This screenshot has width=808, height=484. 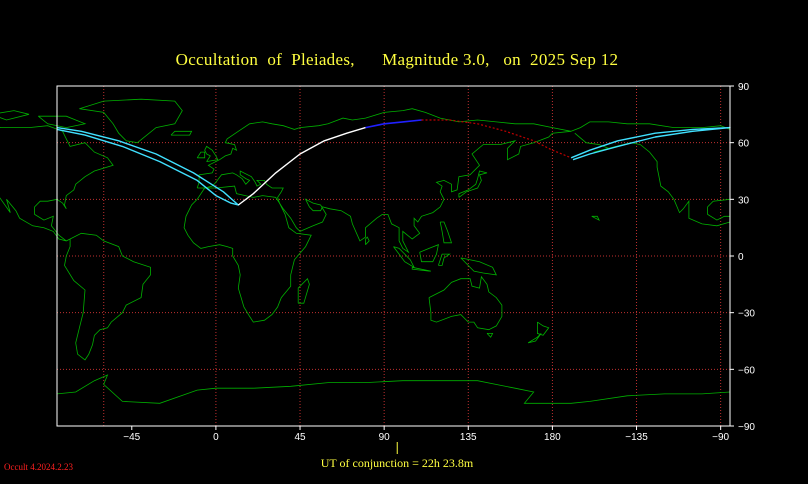 I want to click on y-tick-label: 0, so click(x=741, y=257).